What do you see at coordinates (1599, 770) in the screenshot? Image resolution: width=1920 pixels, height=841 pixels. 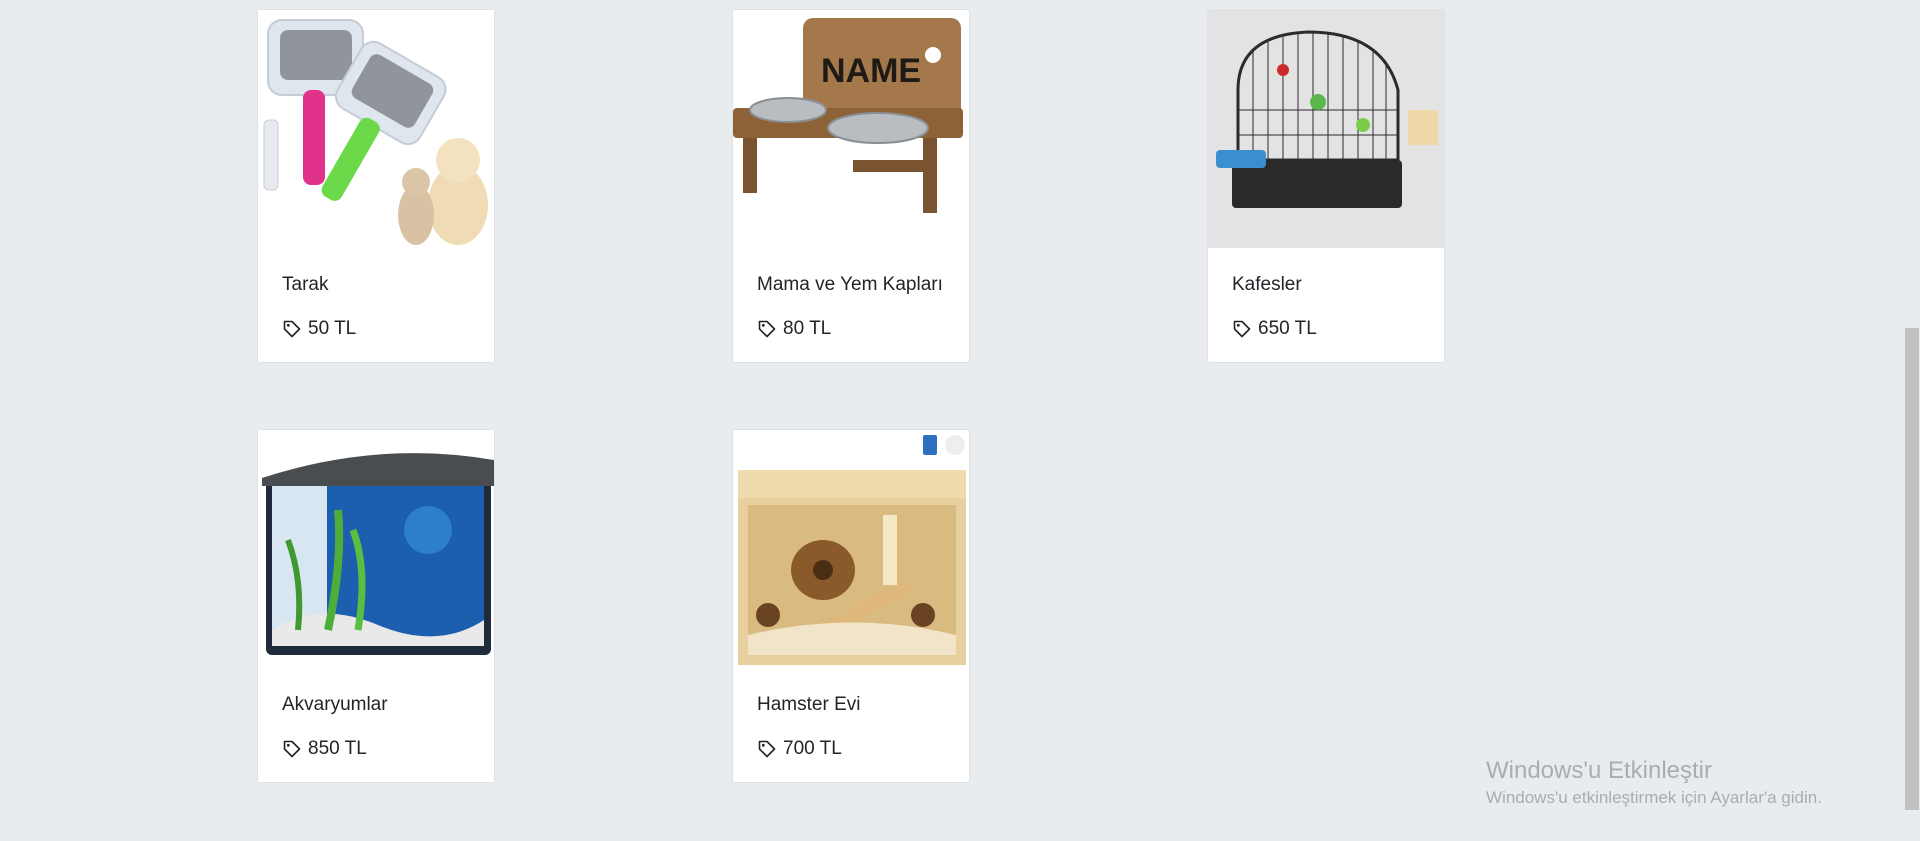 I see `watermark-title: Windows'u Etkinleştir` at bounding box center [1599, 770].